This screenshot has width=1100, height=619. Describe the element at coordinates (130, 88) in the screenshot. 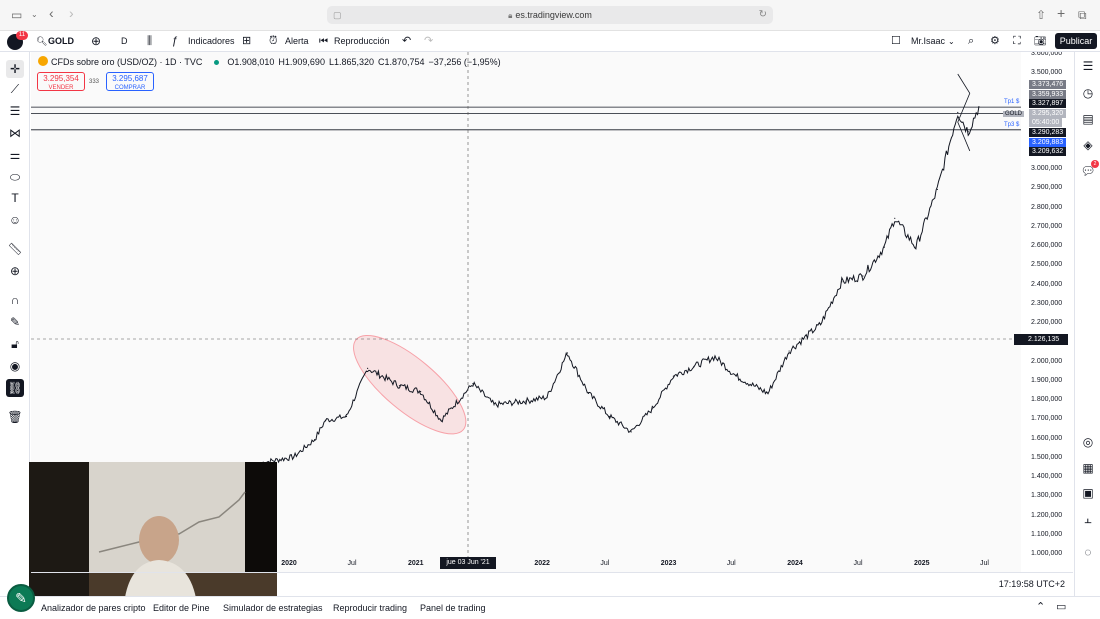

I see `buy-label: COMPRAR` at that location.